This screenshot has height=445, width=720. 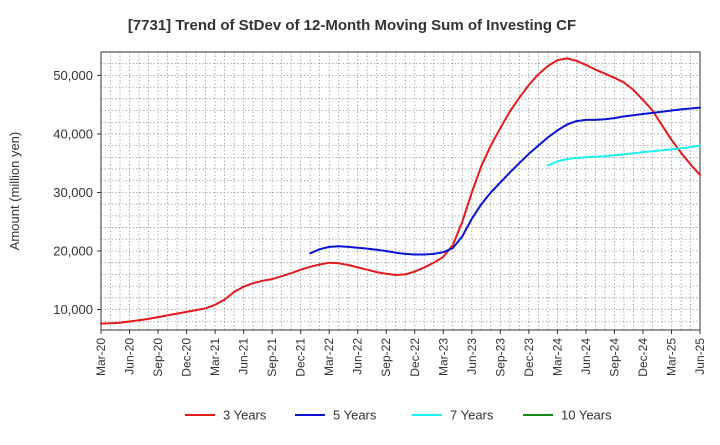 I want to click on y-tick-label: 30,000, so click(x=73, y=192).